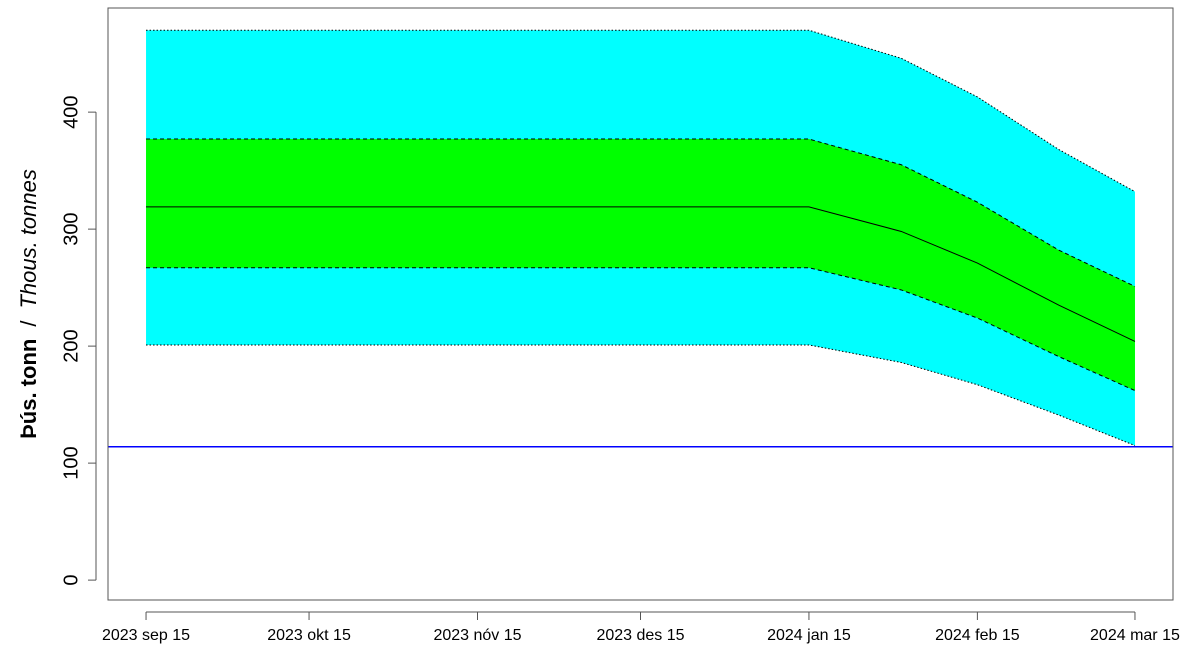  I want to click on x-tick-label: 2024 mar 15, so click(1135, 635).